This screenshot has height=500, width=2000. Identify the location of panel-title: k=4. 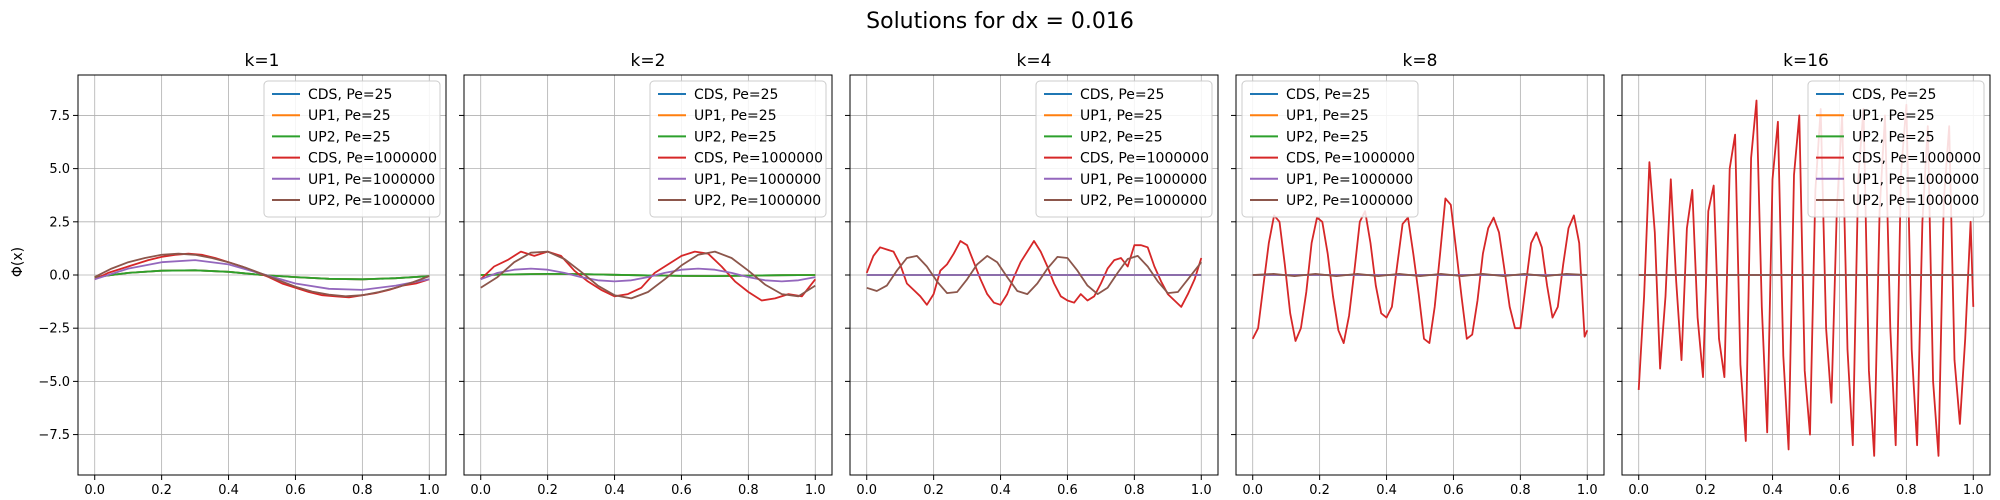
(1034, 61).